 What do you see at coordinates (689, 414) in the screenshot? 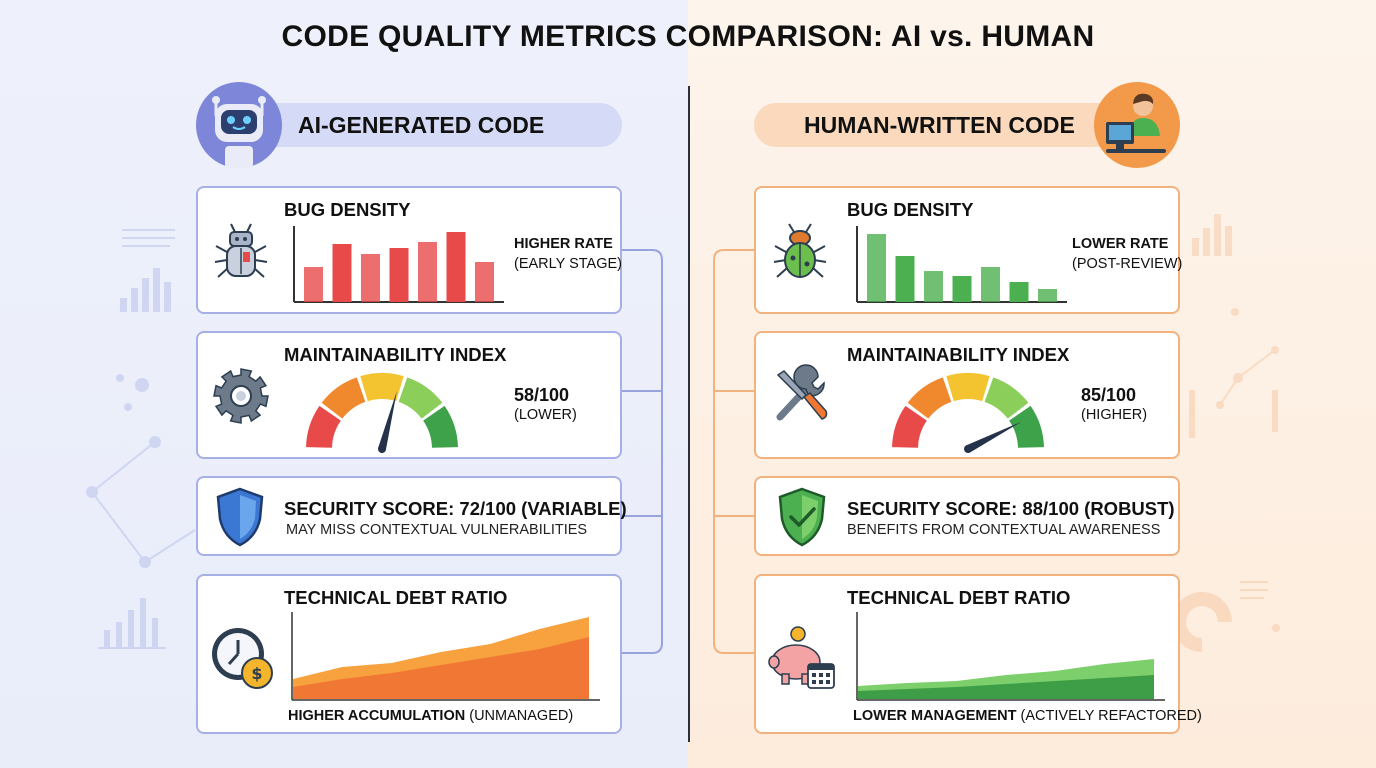
I see `center-divider` at bounding box center [689, 414].